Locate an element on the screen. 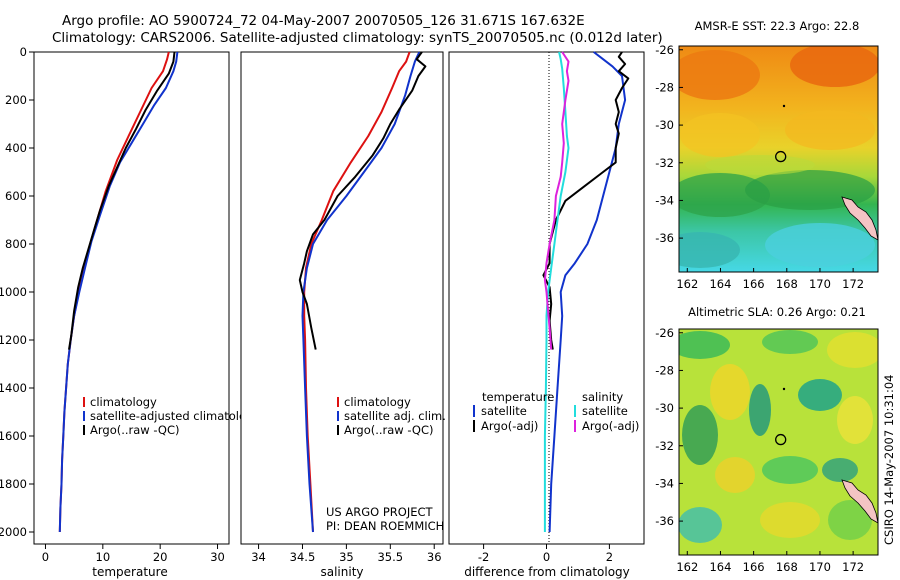 Image resolution: width=900 pixels, height=580 pixels. salinity-xlabel: salinity is located at coordinates (341, 572).